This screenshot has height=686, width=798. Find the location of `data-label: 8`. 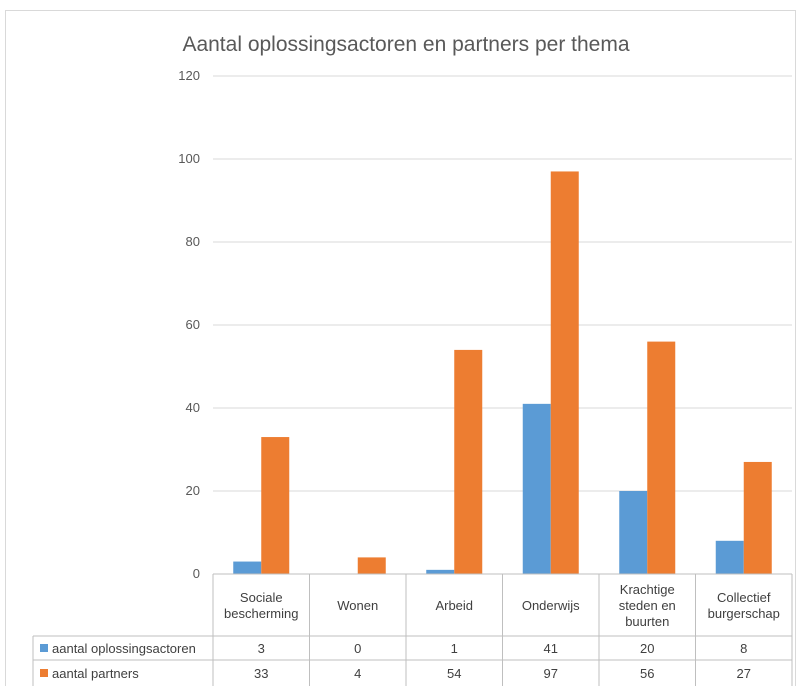

data-label: 8 is located at coordinates (743, 648).